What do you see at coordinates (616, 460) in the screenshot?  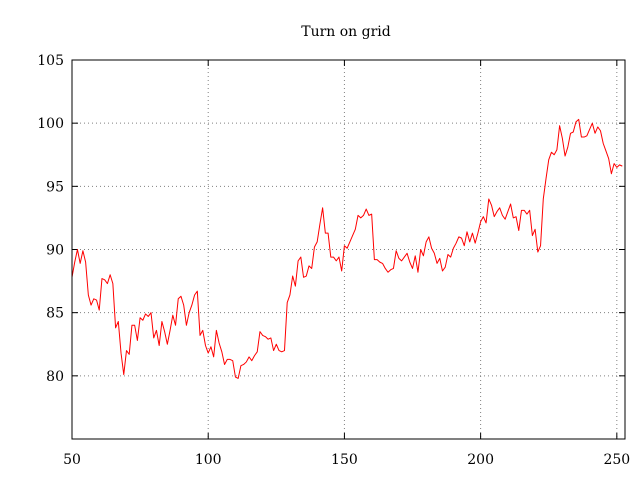 I see `x-tick-label: 250` at bounding box center [616, 460].